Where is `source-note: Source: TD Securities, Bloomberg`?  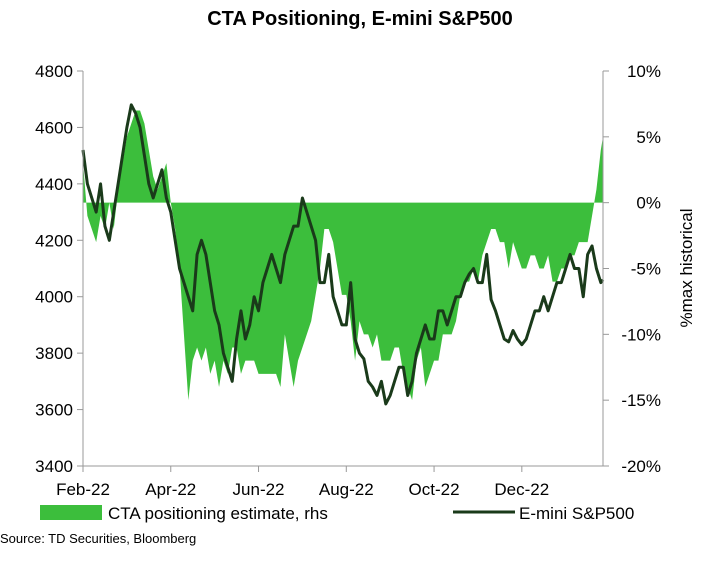 source-note: Source: TD Securities, Bloomberg is located at coordinates (98, 538).